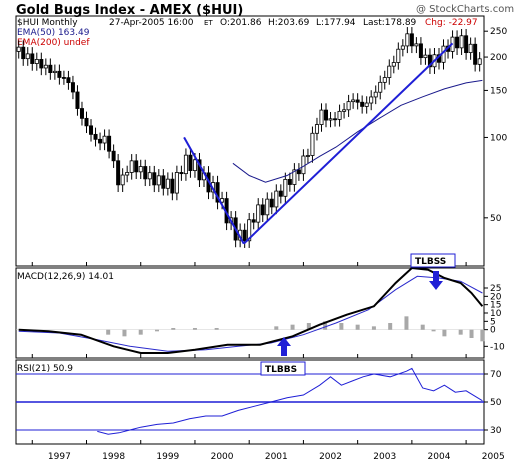  I want to click on macd-y-tick-20-label: 20, so click(496, 297).